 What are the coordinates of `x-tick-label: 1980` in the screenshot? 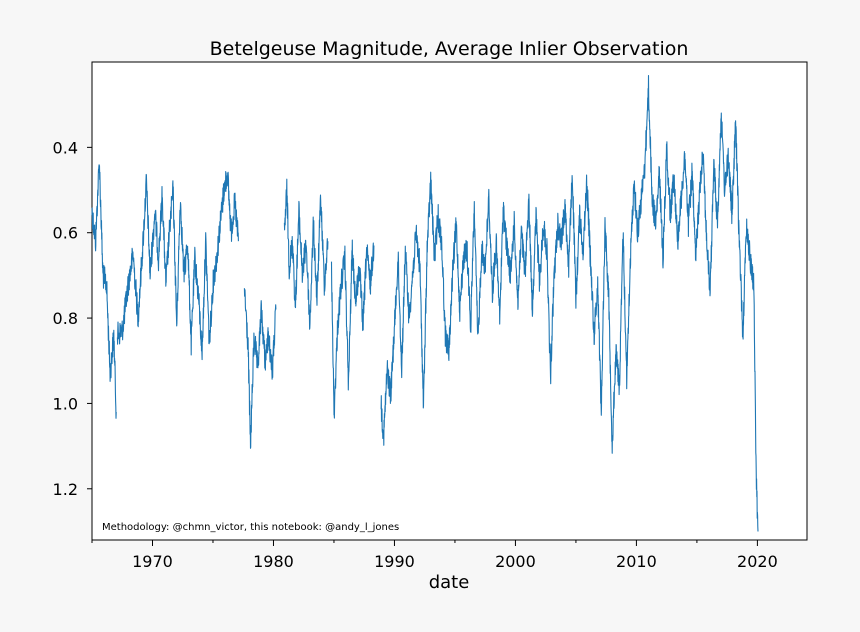 It's located at (273, 561).